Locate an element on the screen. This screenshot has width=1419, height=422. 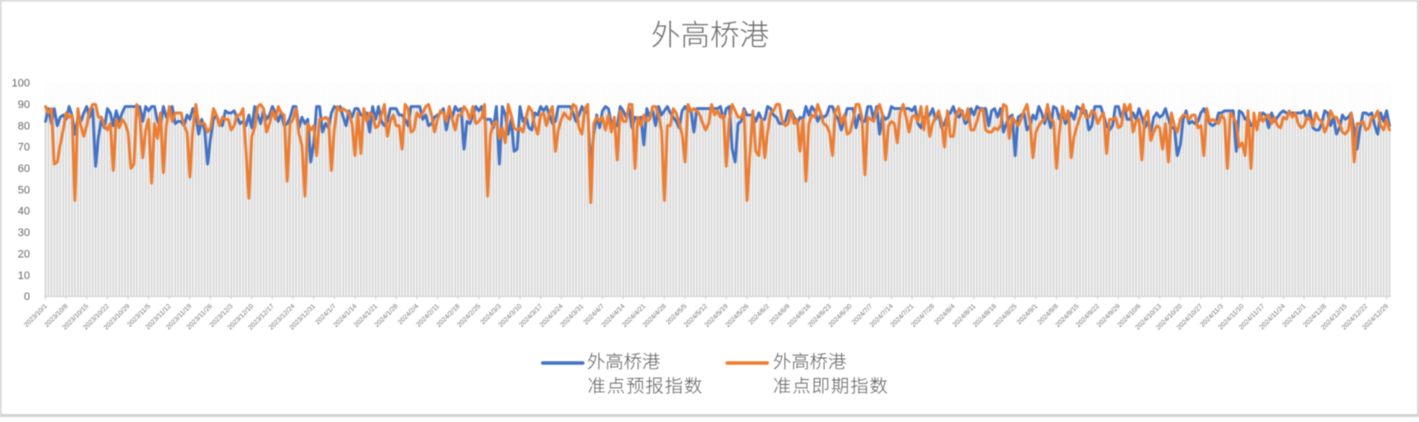
svg-text: 0 is located at coordinates (27, 297).